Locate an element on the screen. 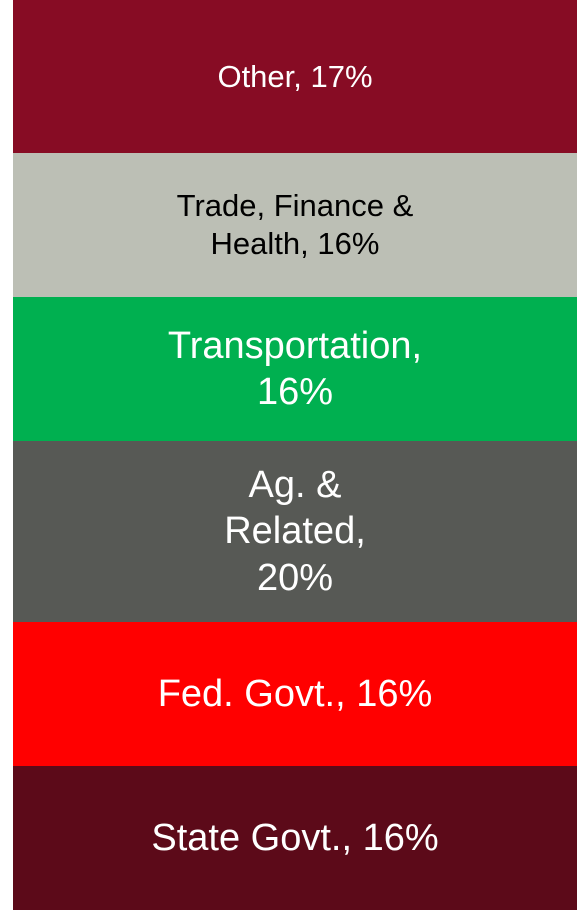 Image resolution: width=577 pixels, height=910 pixels. segment-label: Trade, Finance & Health, 16% is located at coordinates (295, 225).